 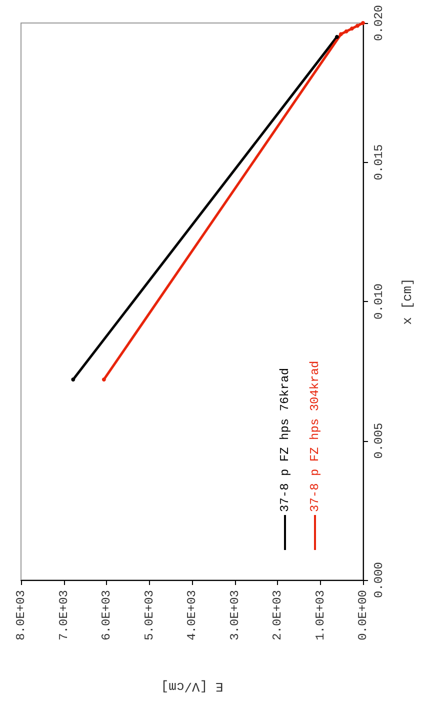 I want to click on x-tick-label: 4.0E+03, so click(x=192, y=615).